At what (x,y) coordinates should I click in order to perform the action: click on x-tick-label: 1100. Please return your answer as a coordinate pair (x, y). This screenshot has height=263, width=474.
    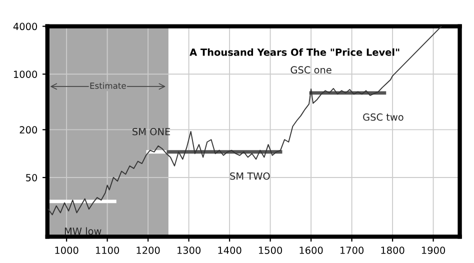
    Looking at the image, I should click on (108, 250).